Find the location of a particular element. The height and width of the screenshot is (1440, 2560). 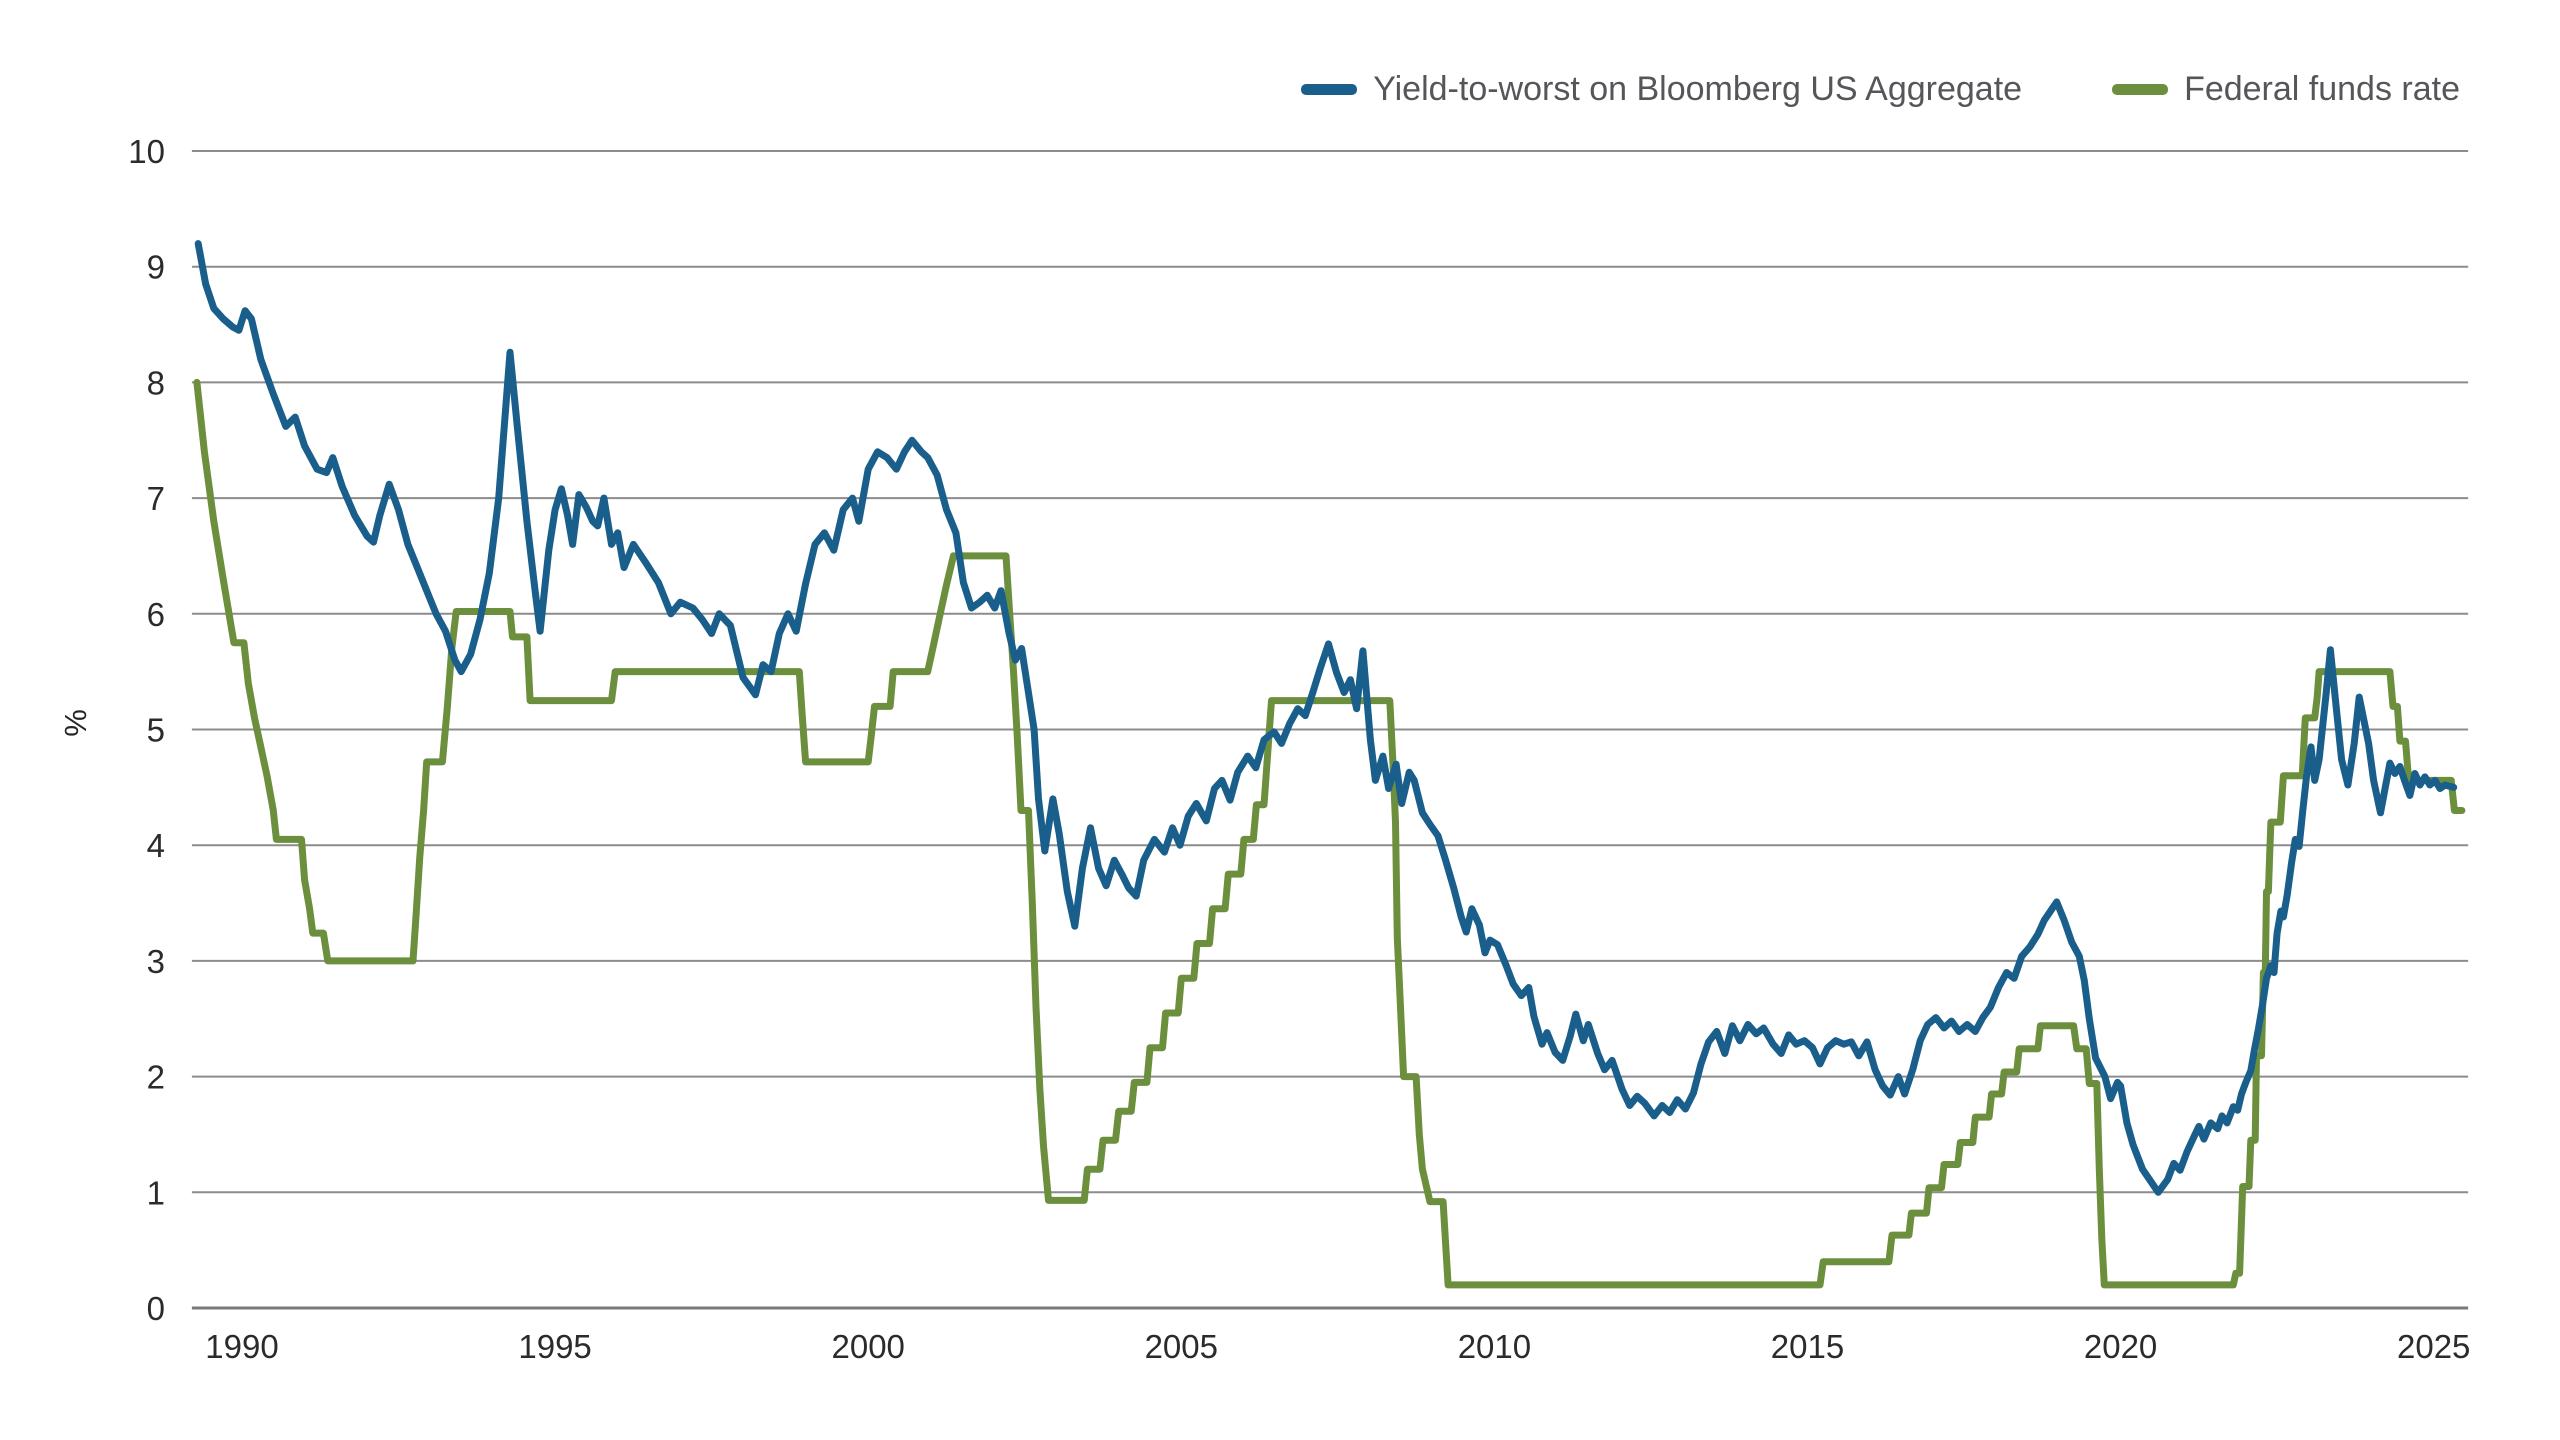

y-tick-label: 9 is located at coordinates (156, 267).